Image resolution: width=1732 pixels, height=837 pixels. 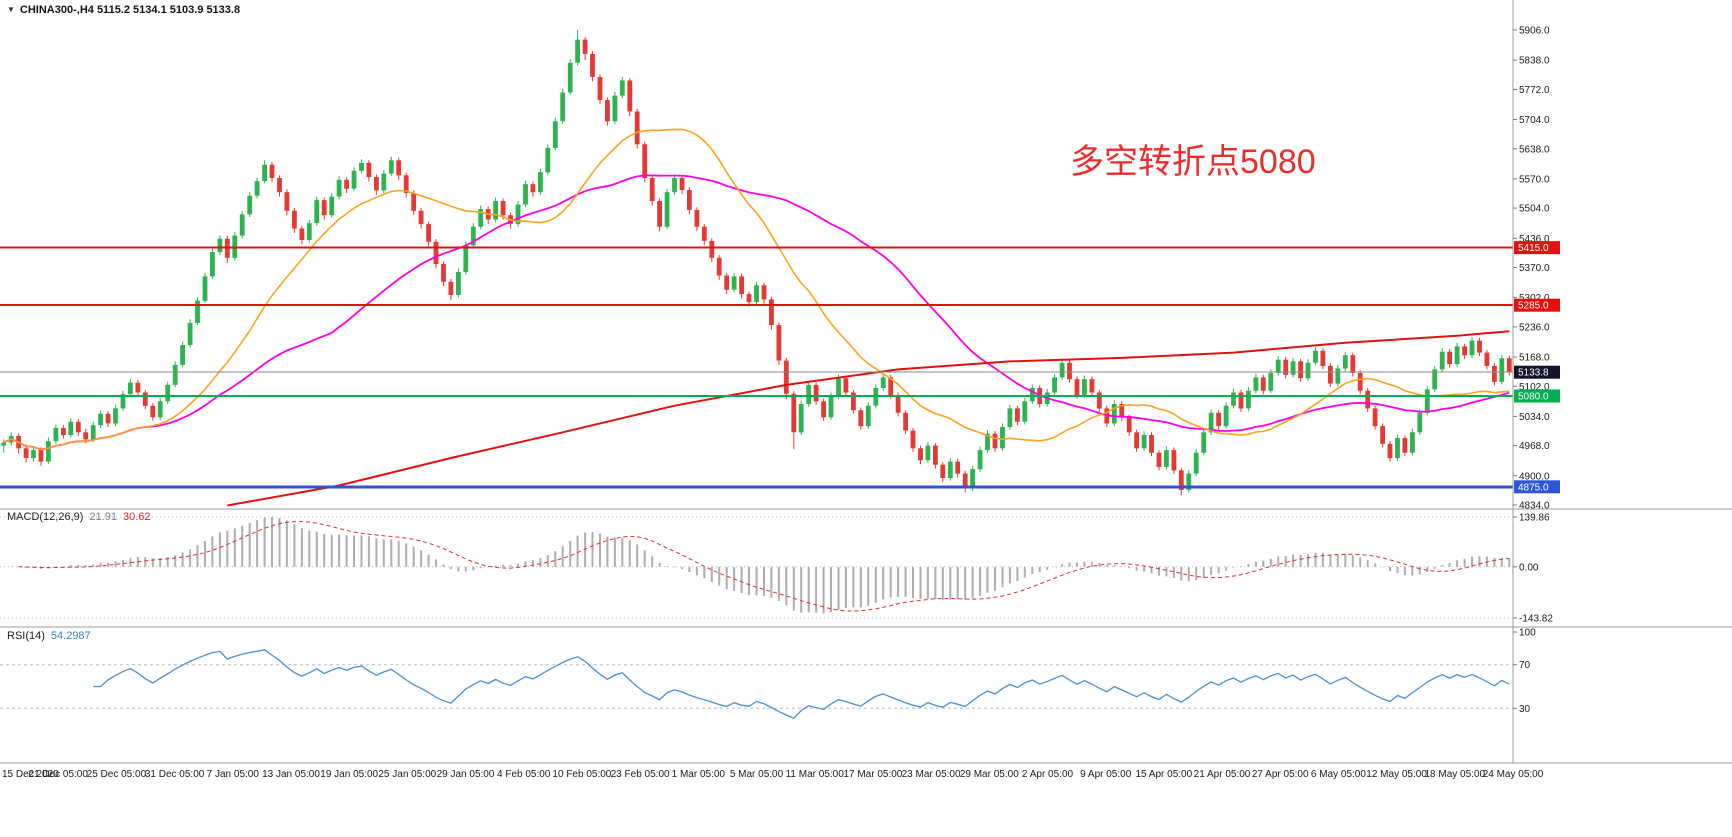 What do you see at coordinates (1529, 567) in the screenshot?
I see `macd-axis-label: 0.00` at bounding box center [1529, 567].